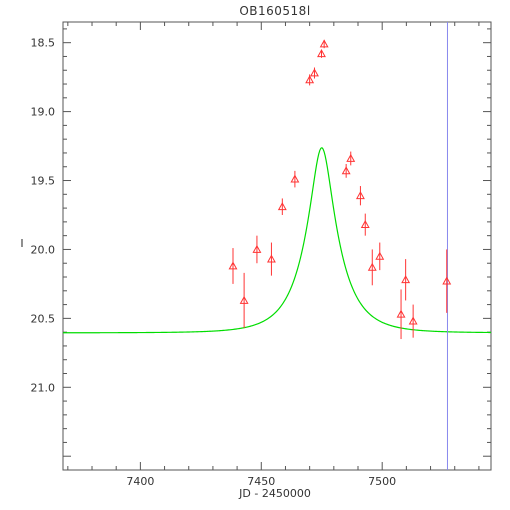 The height and width of the screenshot is (510, 510). Describe the element at coordinates (261, 481) in the screenshot. I see `x-tick-label: 7450` at that location.